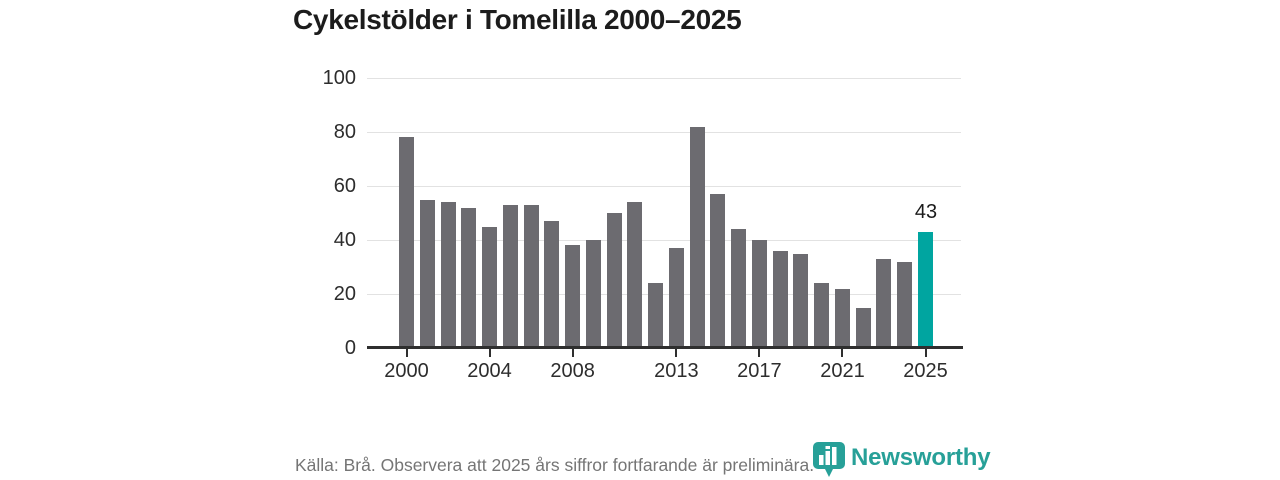 The image size is (1280, 480). I want to click on bar-2024, so click(905, 304).